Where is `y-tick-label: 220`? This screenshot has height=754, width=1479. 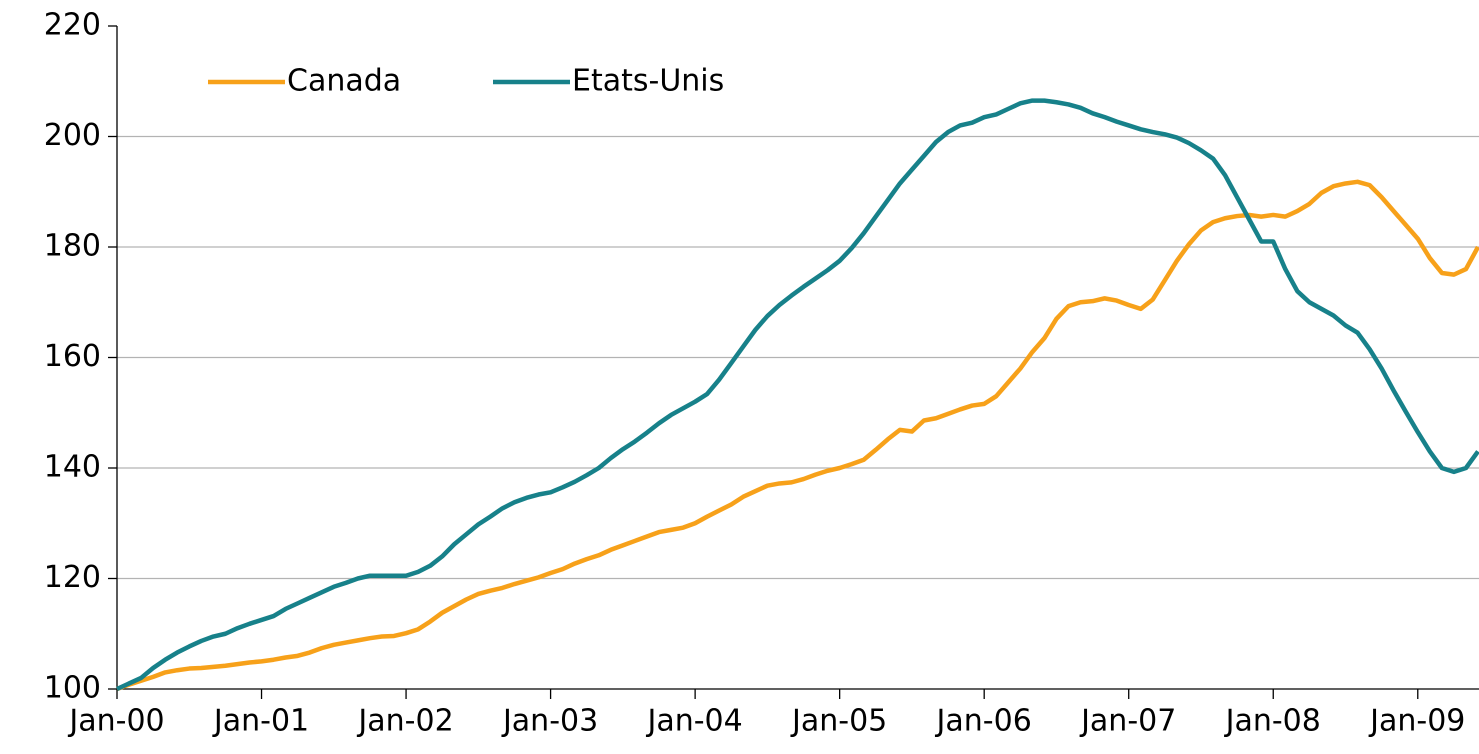
y-tick-label: 220 is located at coordinates (72, 25).